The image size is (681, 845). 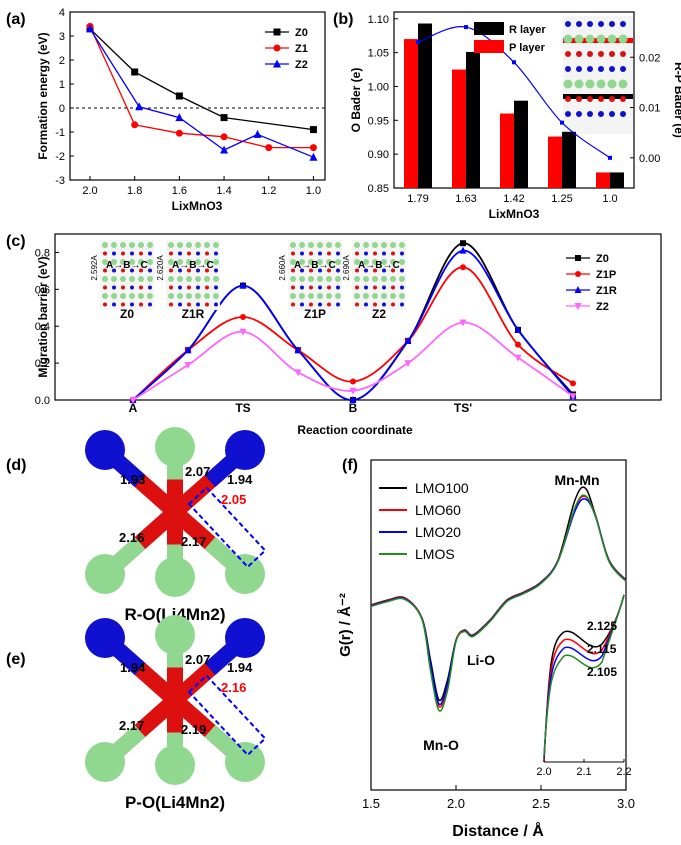 What do you see at coordinates (42, 364) in the screenshot?
I see `panel-c-ytick-label: 0.2` at bounding box center [42, 364].